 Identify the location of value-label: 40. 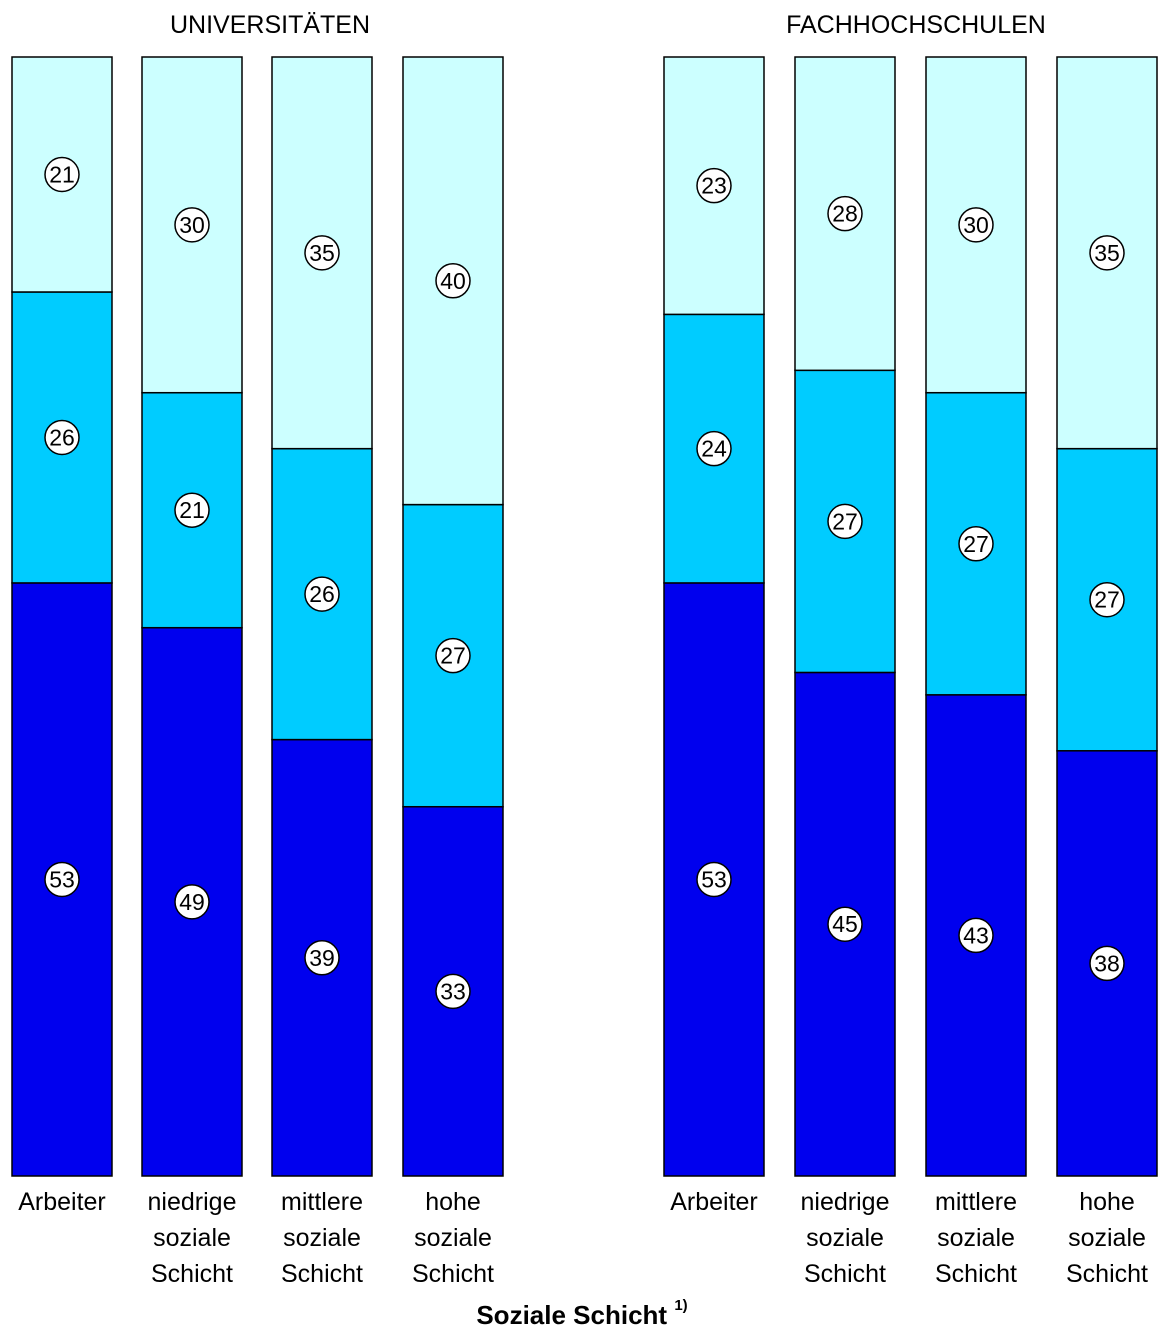
(453, 281).